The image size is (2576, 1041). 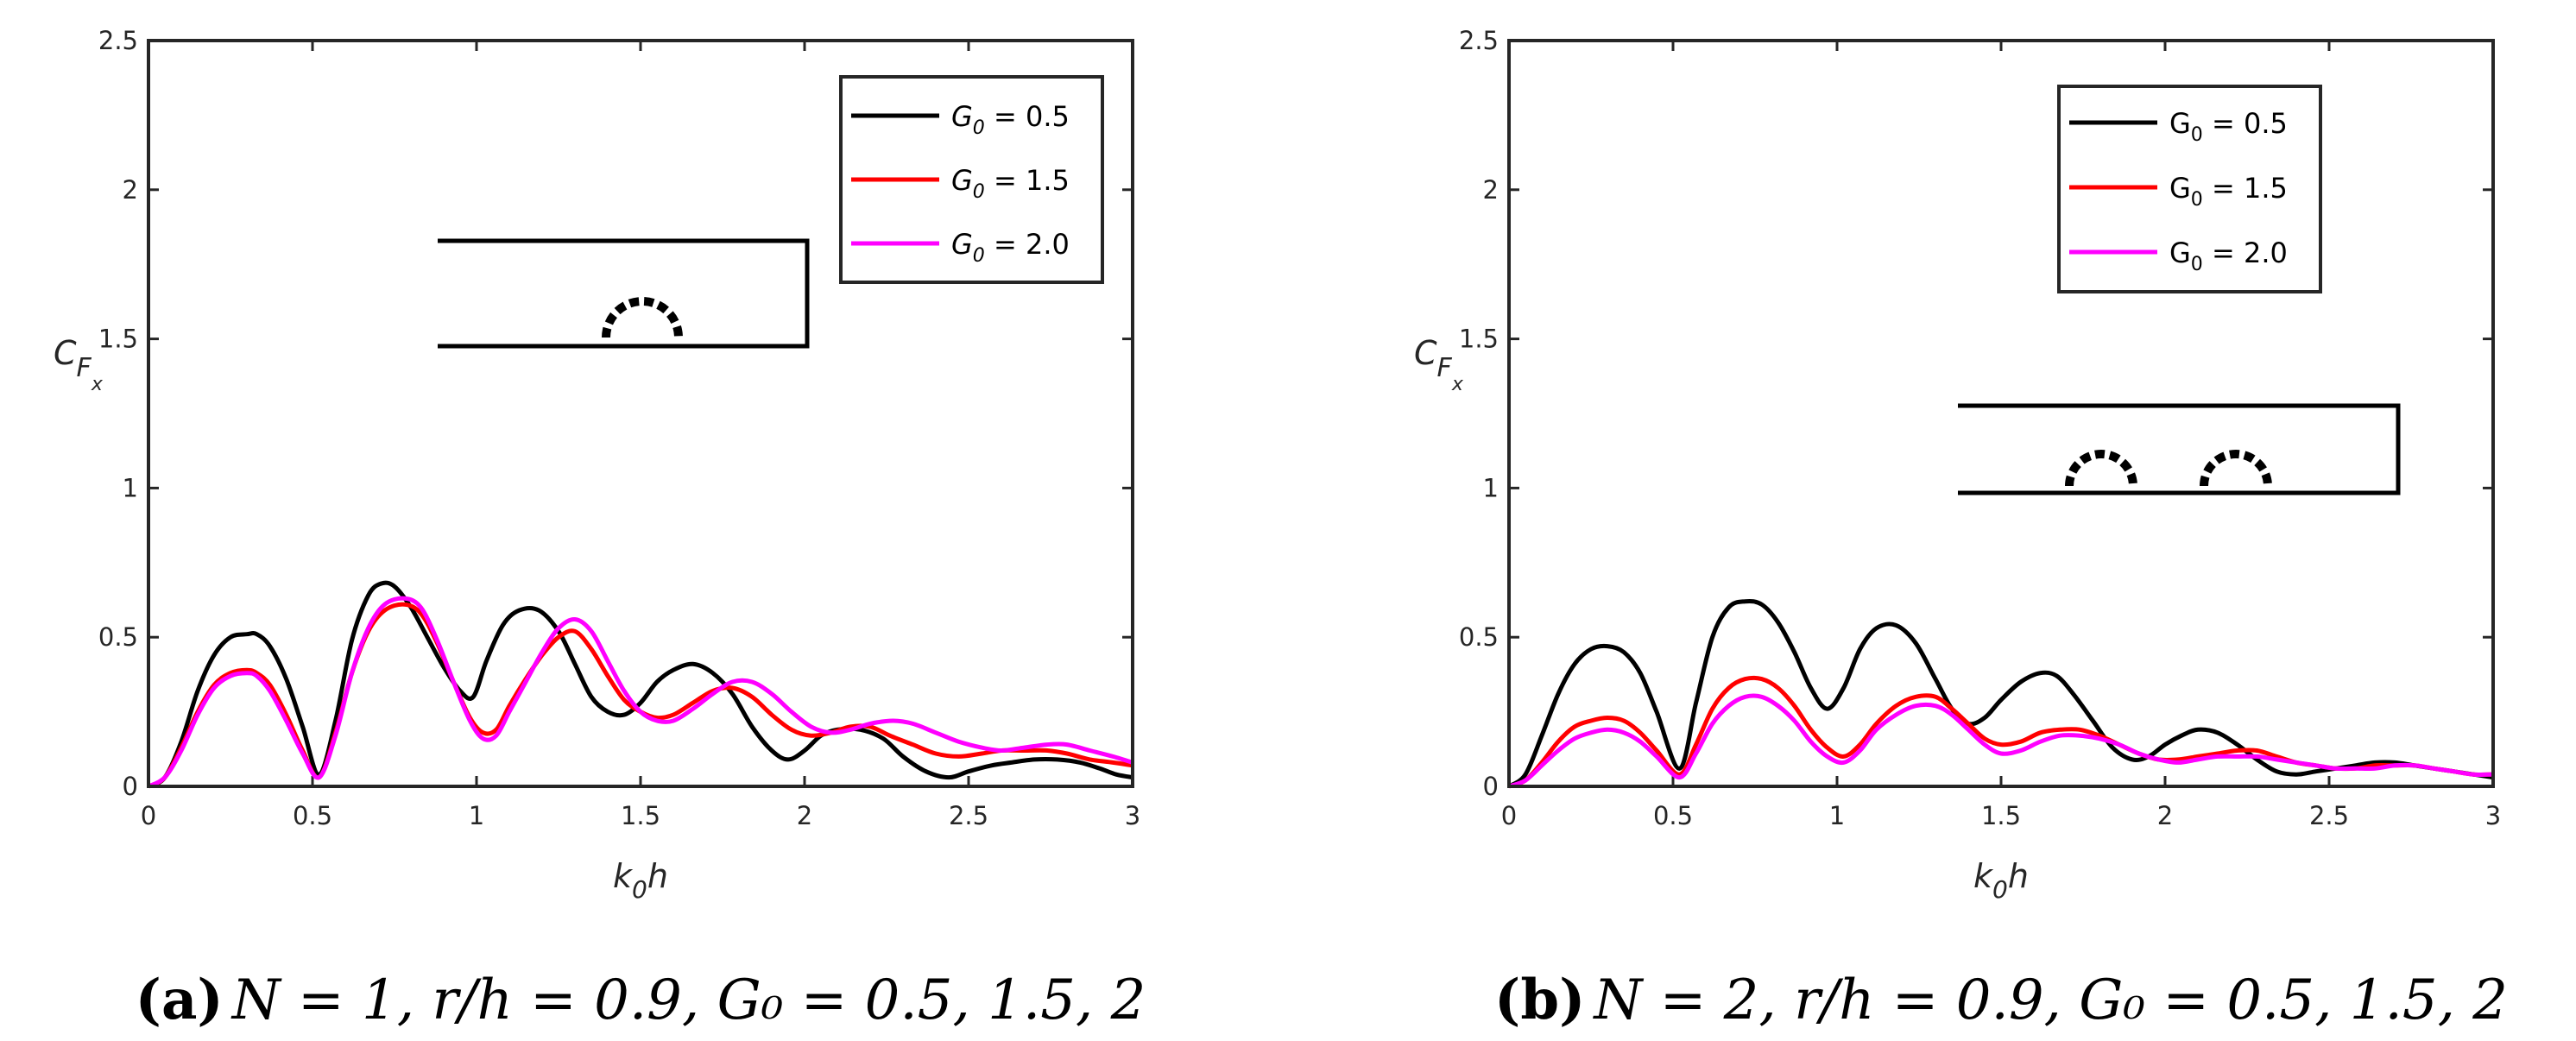 What do you see at coordinates (118, 637) in the screenshot?
I see `y-tick-label-a: 0.5` at bounding box center [118, 637].